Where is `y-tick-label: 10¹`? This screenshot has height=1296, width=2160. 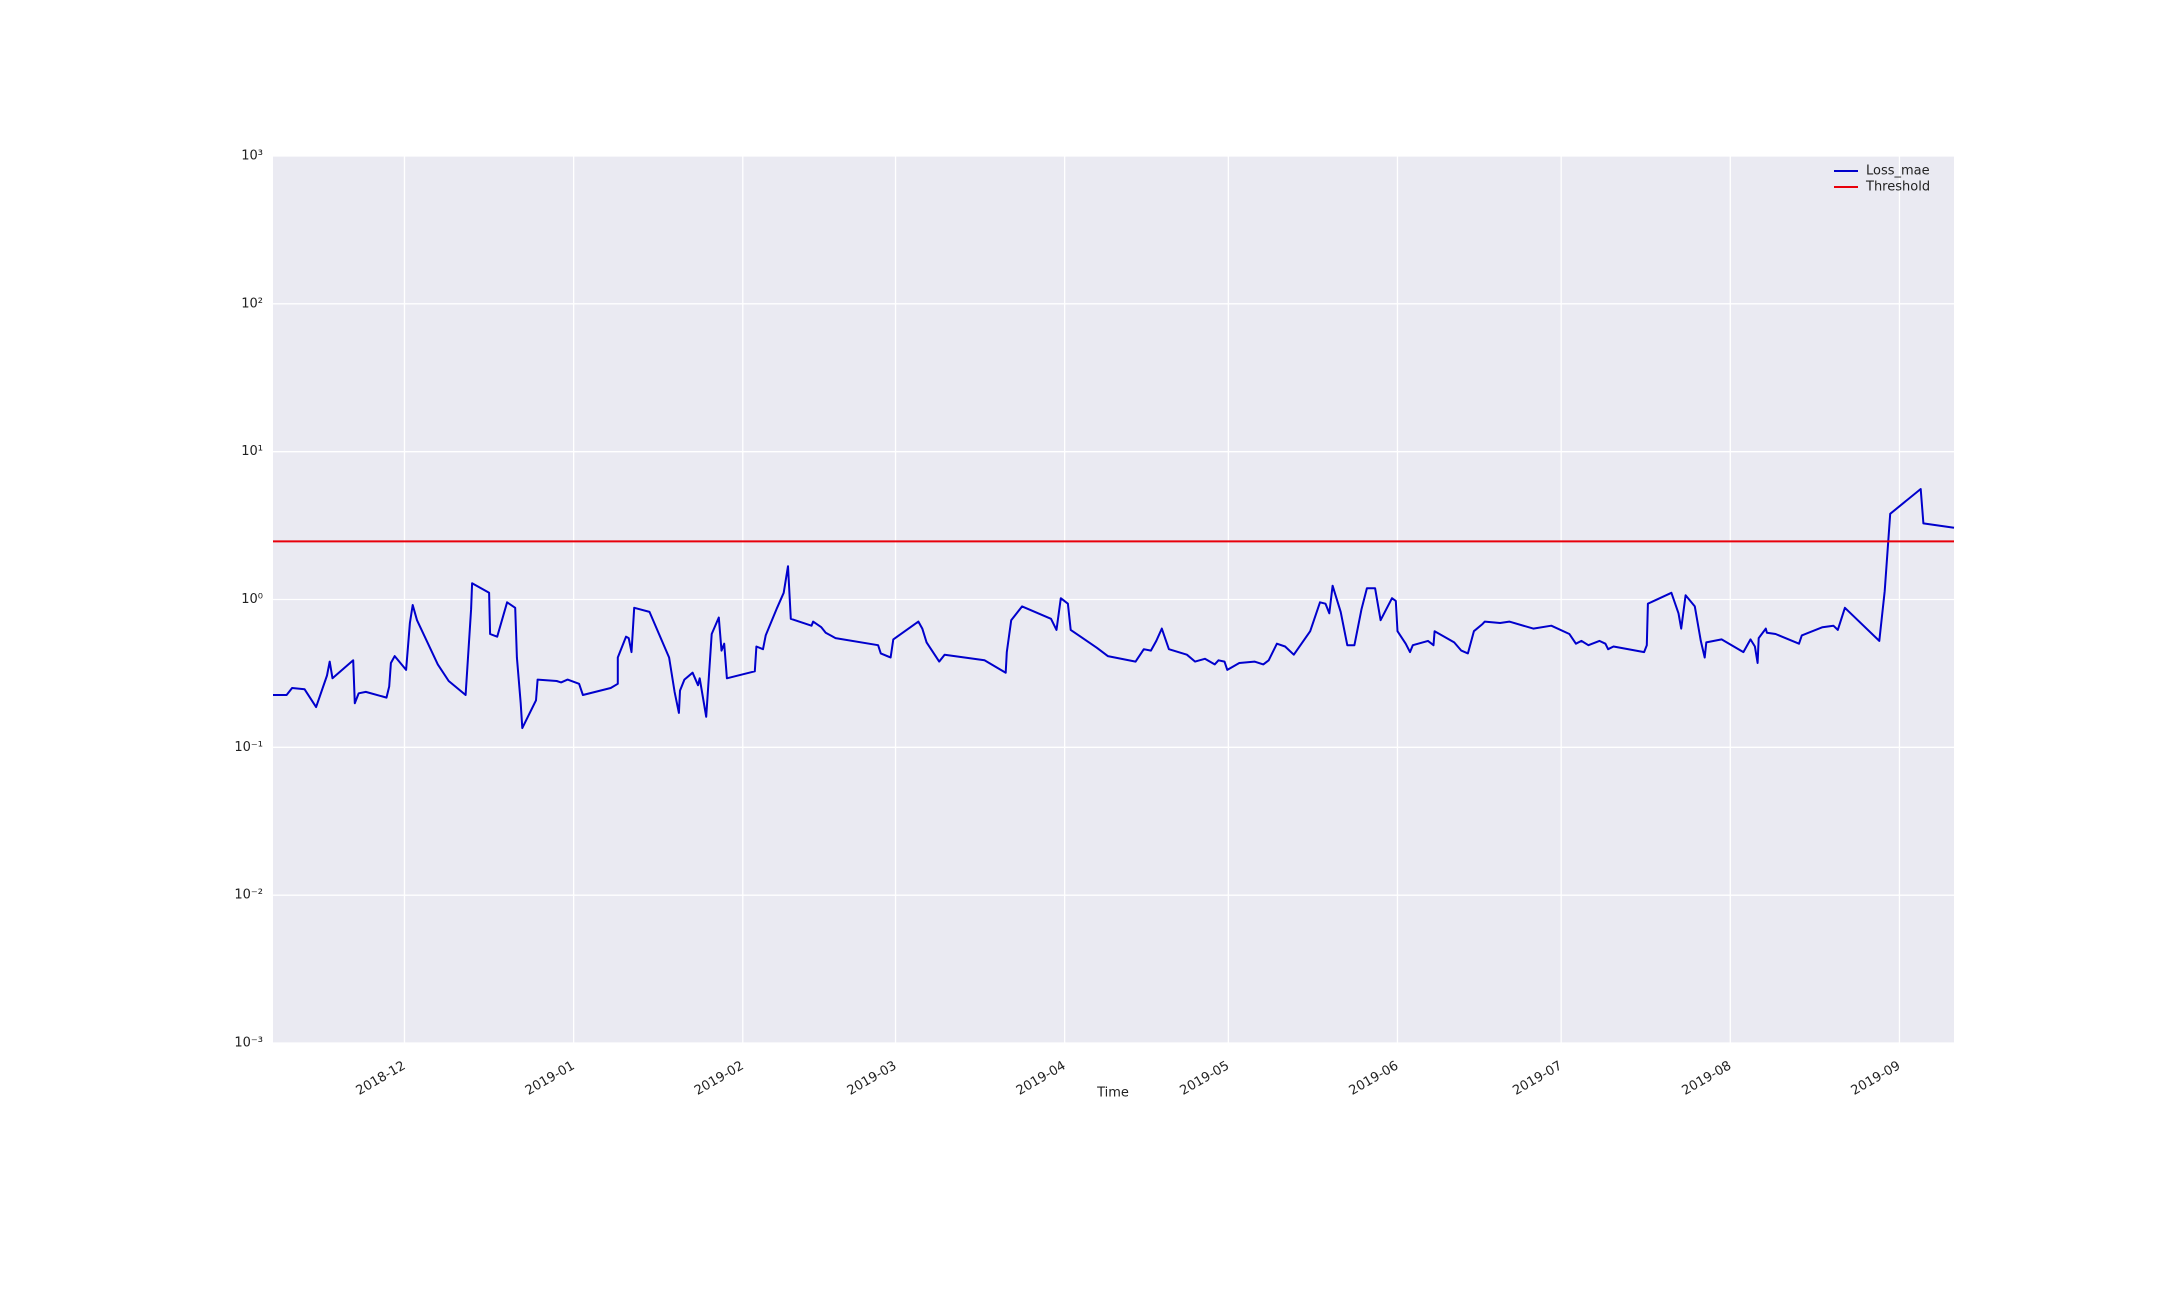
y-tick-label: 10¹ is located at coordinates (252, 451).